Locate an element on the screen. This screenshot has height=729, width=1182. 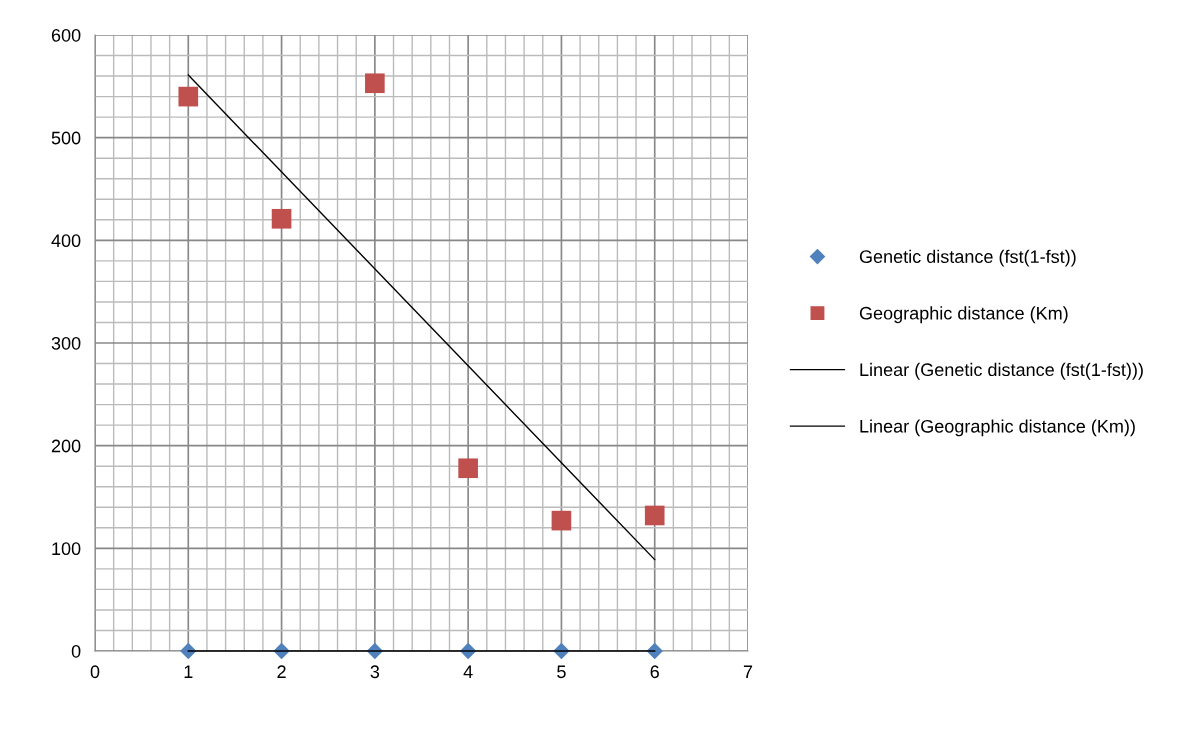
x-tick-label: 0 is located at coordinates (95, 672).